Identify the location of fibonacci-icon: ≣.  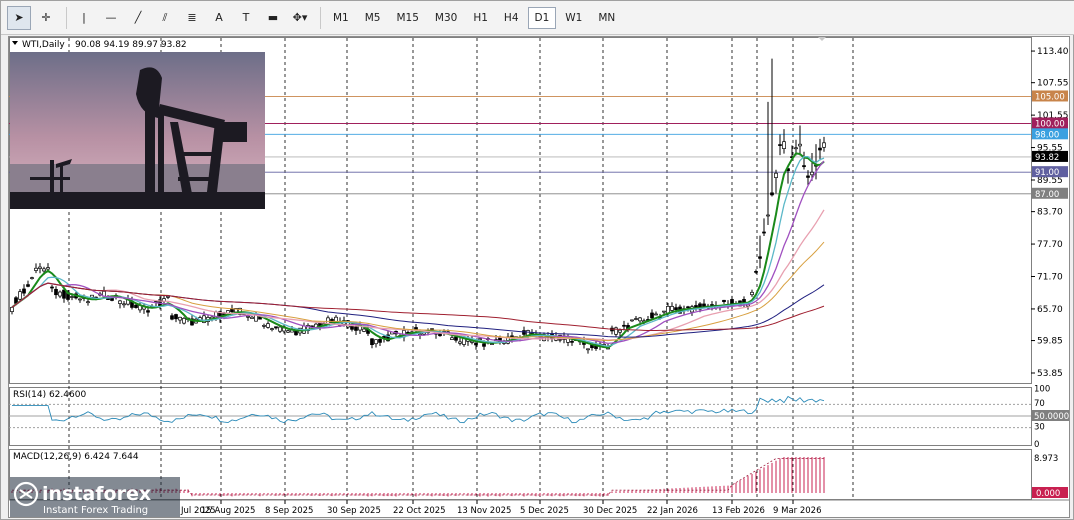
(192, 17).